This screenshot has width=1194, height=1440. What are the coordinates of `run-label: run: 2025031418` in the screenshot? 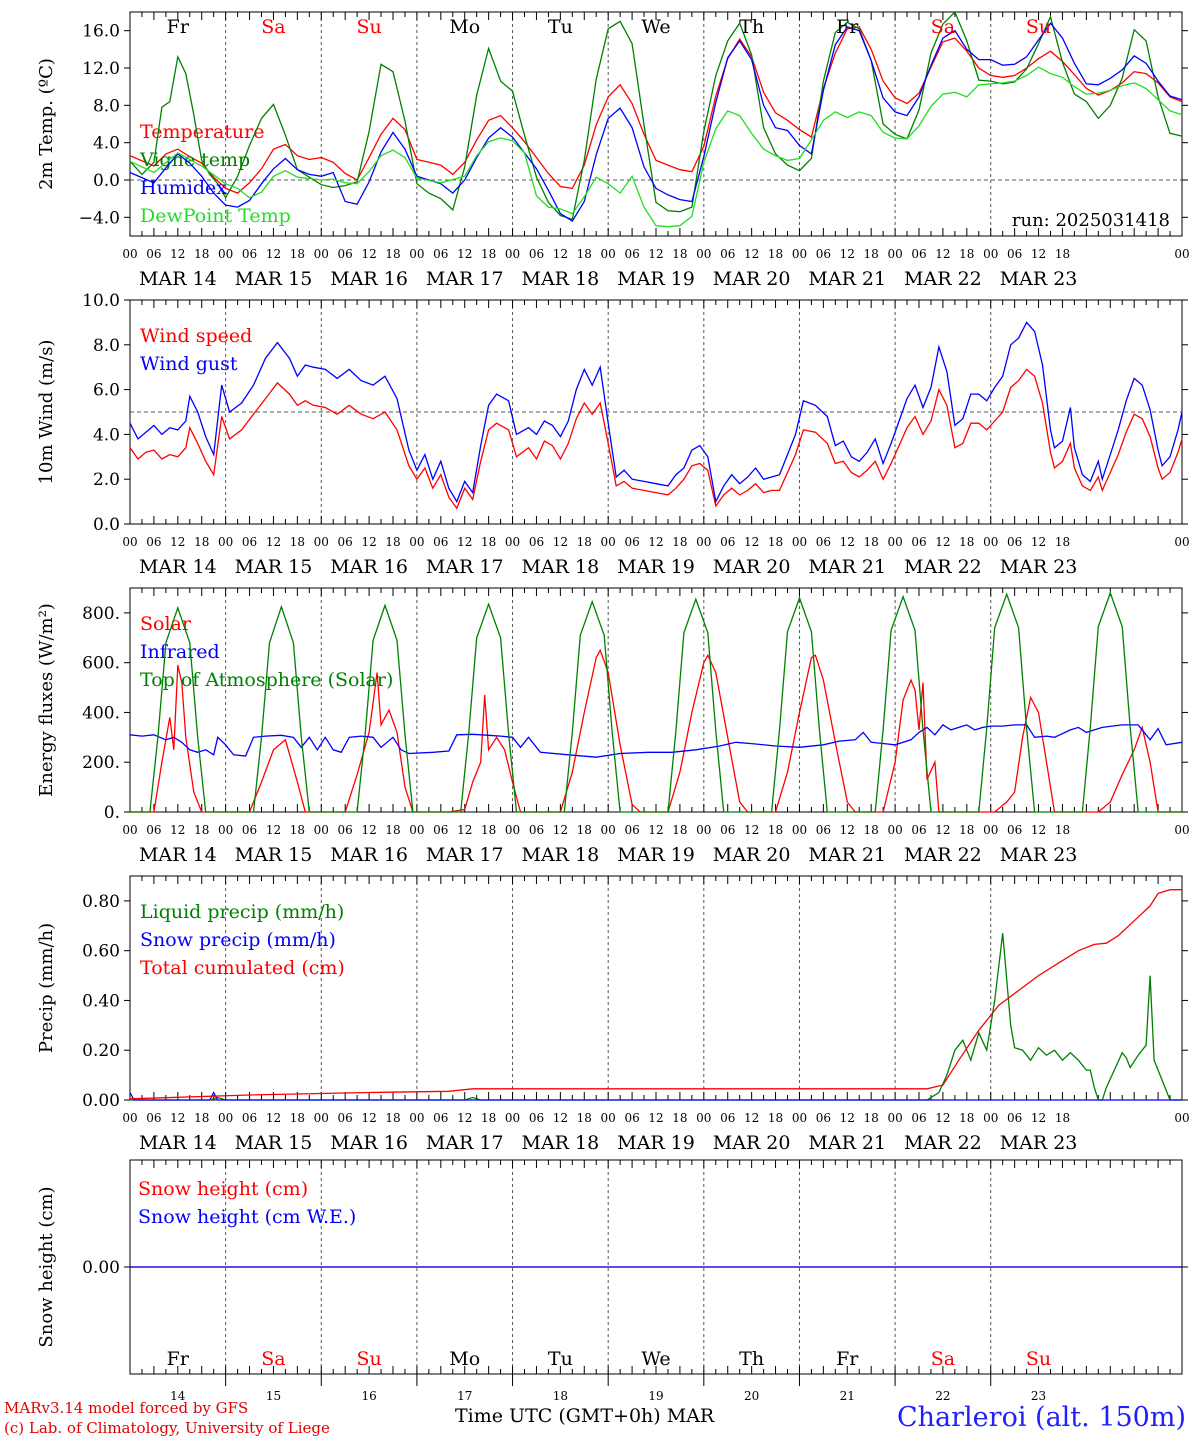 It's located at (1091, 220).